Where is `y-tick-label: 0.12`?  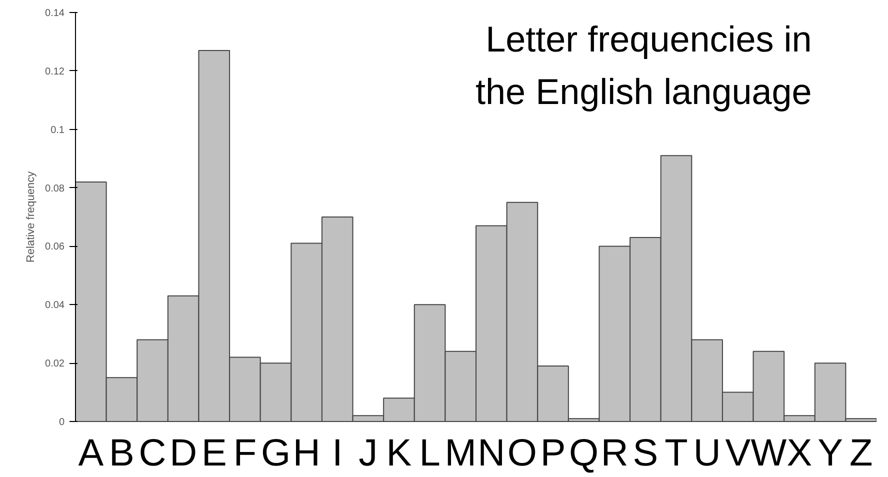
y-tick-label: 0.12 is located at coordinates (55, 72).